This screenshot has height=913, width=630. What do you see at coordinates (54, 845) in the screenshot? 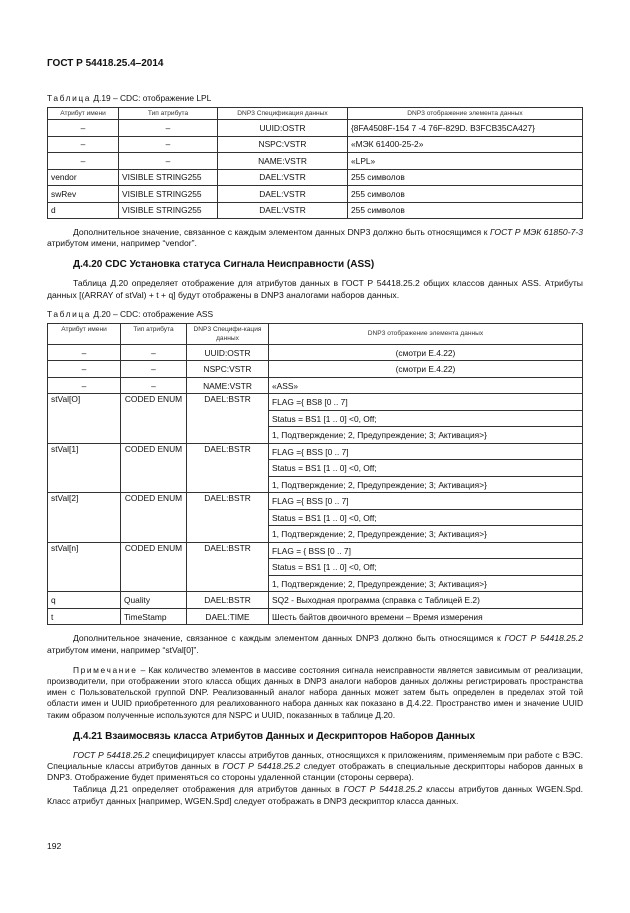
I see `page-number: 192` at bounding box center [54, 845].